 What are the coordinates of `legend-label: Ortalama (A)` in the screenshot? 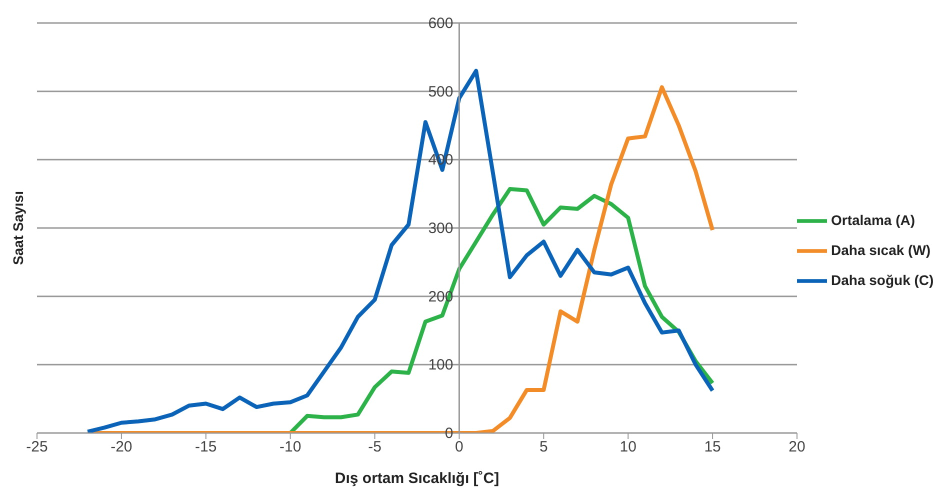 It's located at (873, 220).